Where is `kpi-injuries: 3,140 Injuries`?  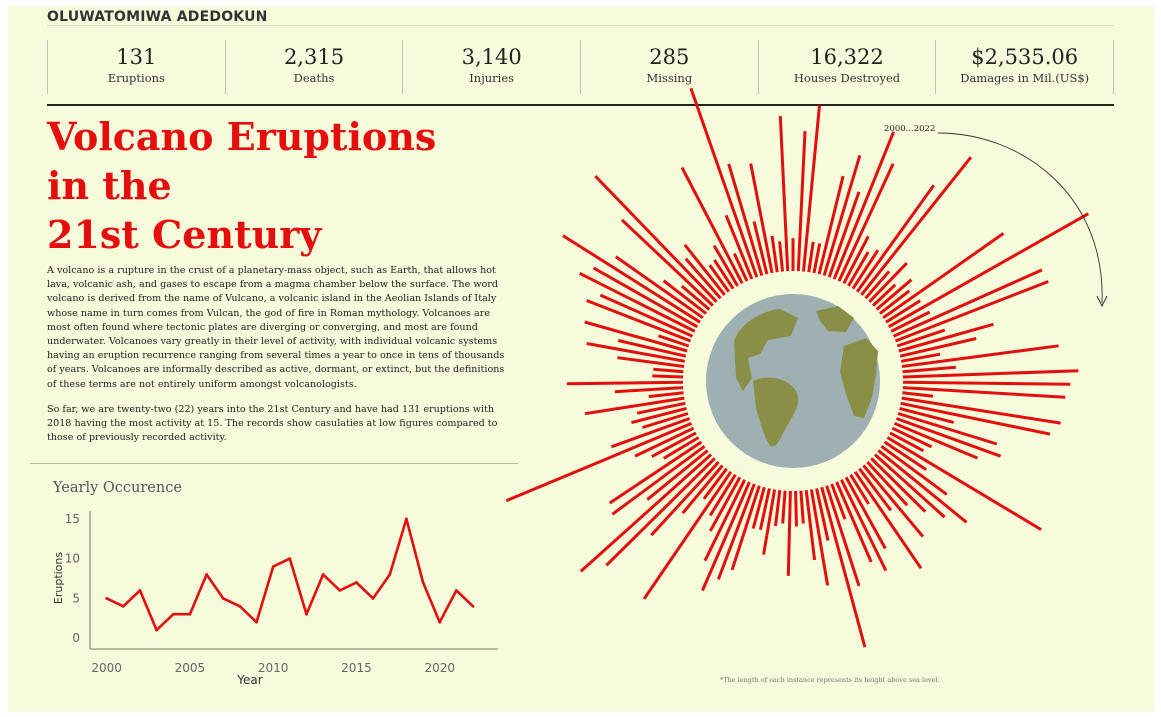 kpi-injuries: 3,140 Injuries is located at coordinates (491, 67).